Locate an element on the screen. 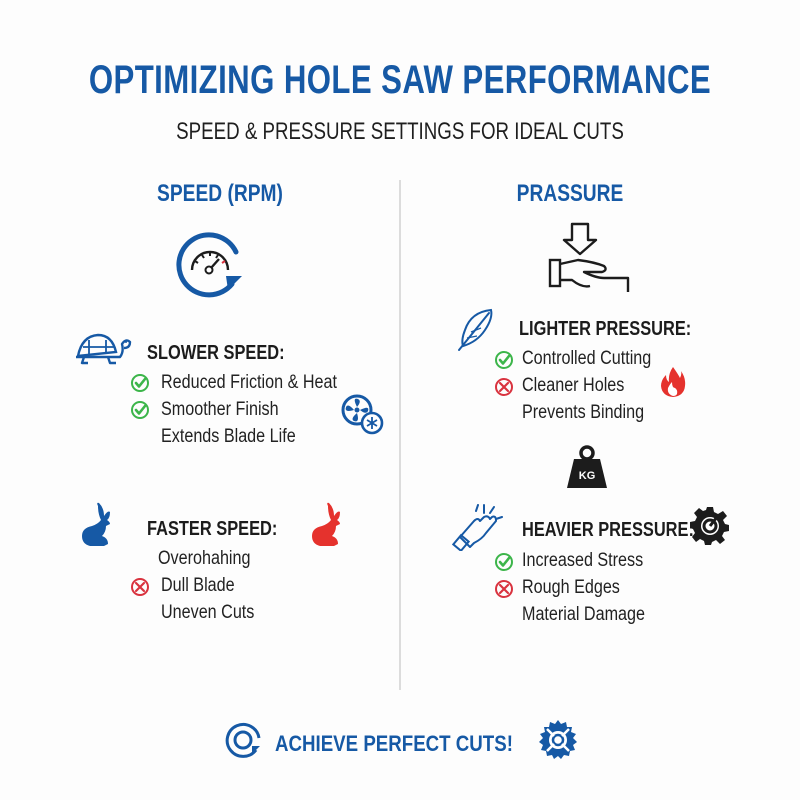  slower-speed-label: SLOWER SPEED: is located at coordinates (216, 353).